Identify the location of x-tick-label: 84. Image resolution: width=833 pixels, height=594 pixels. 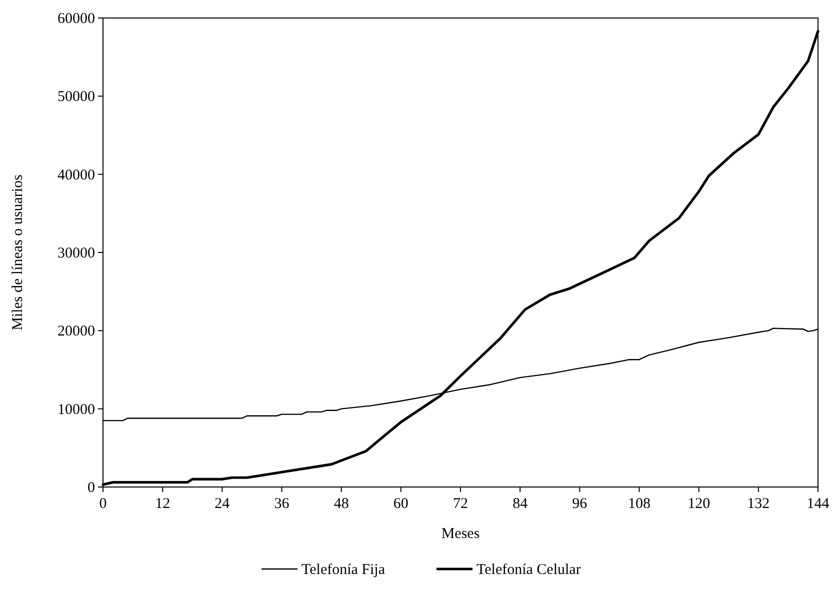
(520, 504).